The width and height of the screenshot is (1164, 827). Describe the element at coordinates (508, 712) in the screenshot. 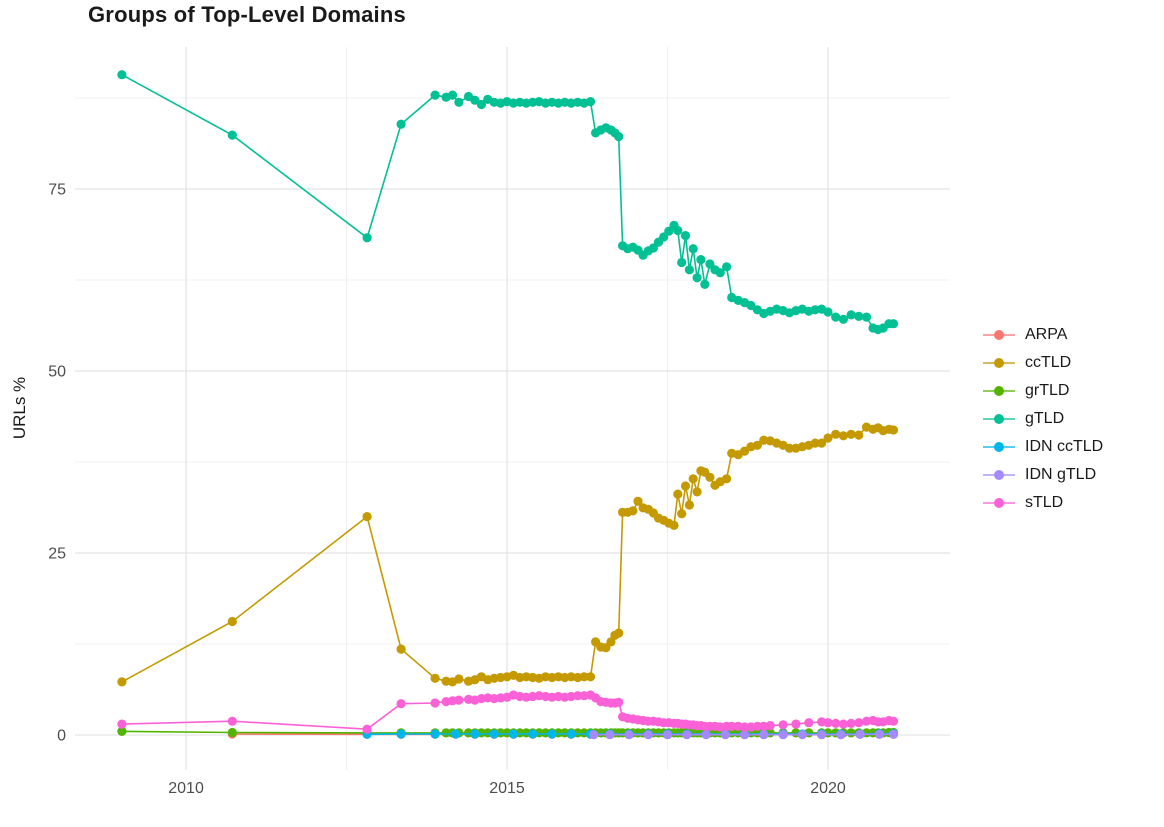

I see `series-stld` at that location.